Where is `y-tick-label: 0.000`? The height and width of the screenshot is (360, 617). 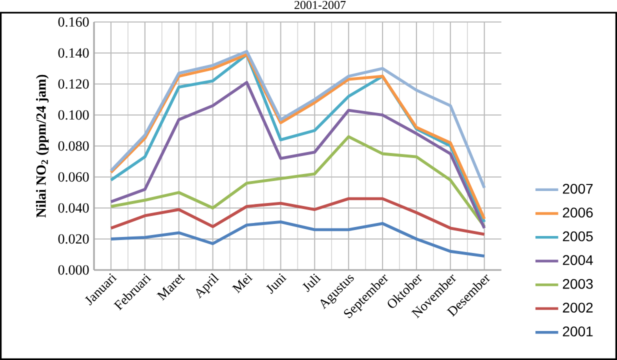
y-tick-label: 0.000 is located at coordinates (73, 270).